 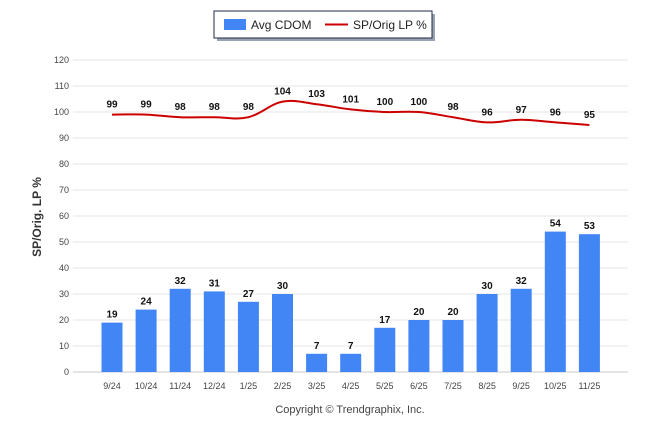 What do you see at coordinates (215, 283) in the screenshot?
I see `bar-data-label: 31` at bounding box center [215, 283].